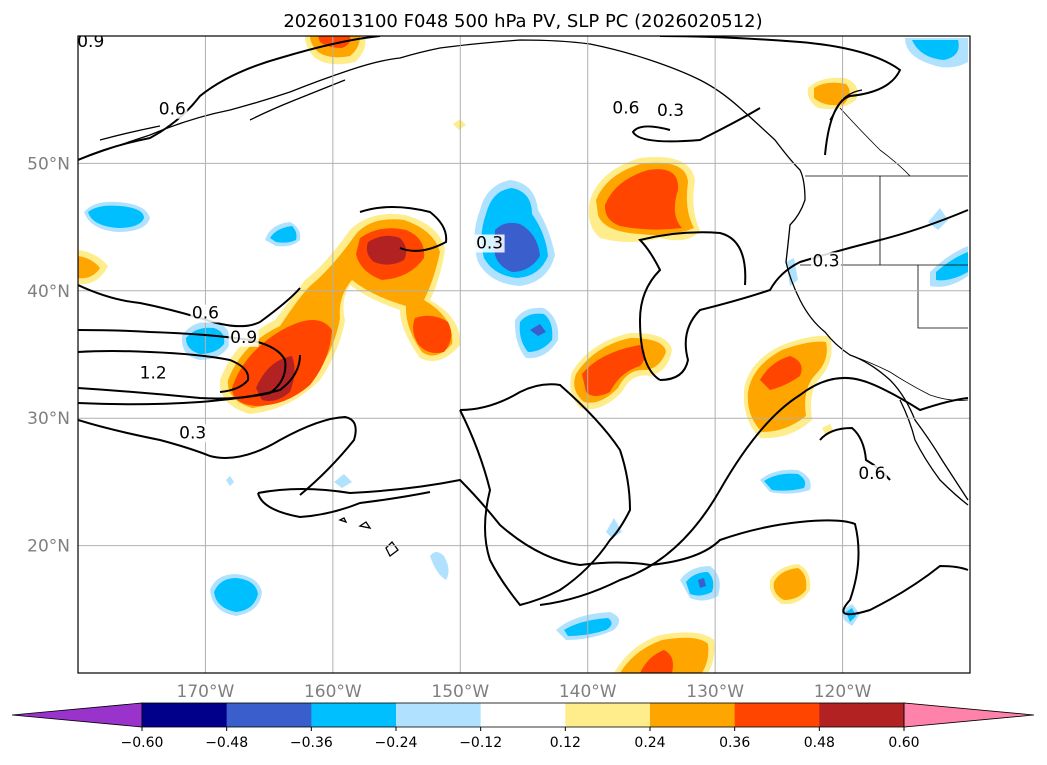 The width and height of the screenshot is (1047, 765). I want to click on inland-border, so click(875, 142).